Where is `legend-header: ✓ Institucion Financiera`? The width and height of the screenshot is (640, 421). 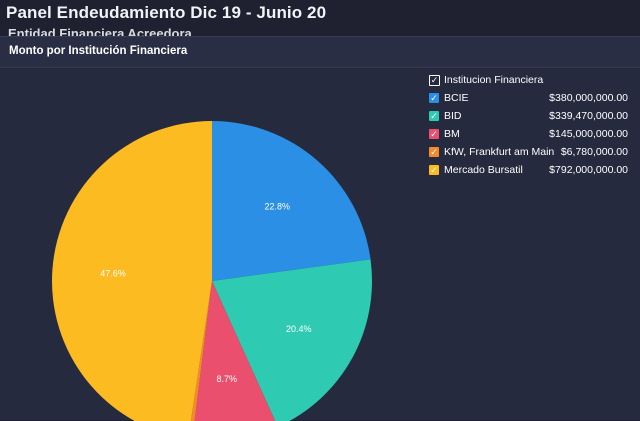
legend-header: ✓ Institucion Financiera is located at coordinates (528, 82).